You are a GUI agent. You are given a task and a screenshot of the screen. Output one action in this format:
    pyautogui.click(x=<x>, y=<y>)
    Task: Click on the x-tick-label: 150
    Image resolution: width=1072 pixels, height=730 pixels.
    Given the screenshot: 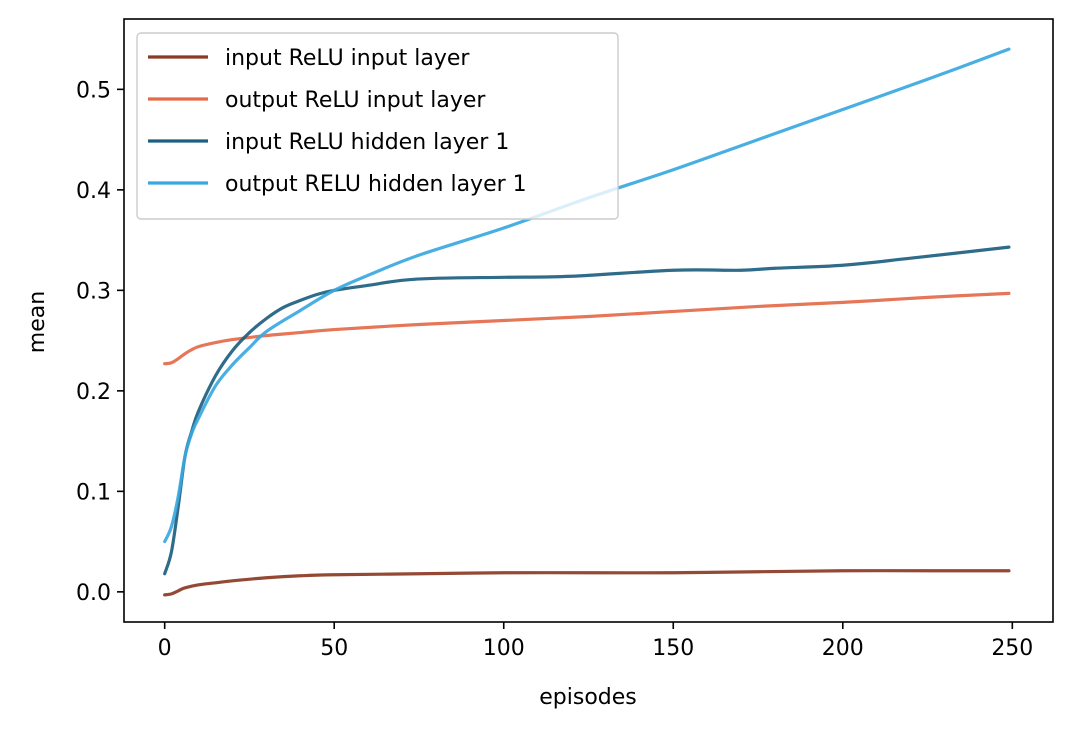 What is the action you would take?
    pyautogui.click(x=673, y=648)
    